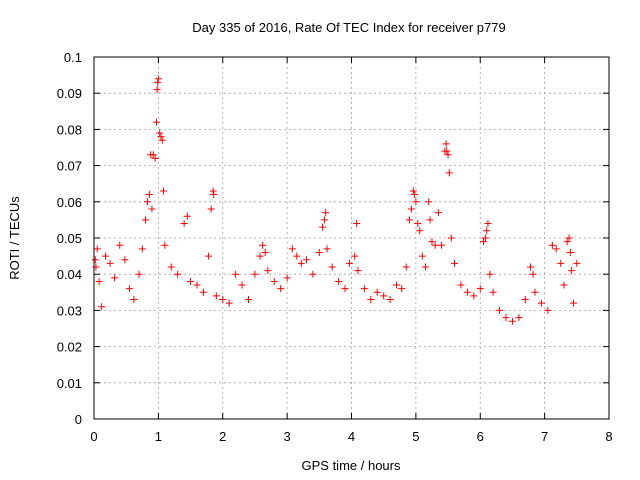 Image resolution: width=640 pixels, height=480 pixels. I want to click on x-tick-label: 2, so click(222, 436).